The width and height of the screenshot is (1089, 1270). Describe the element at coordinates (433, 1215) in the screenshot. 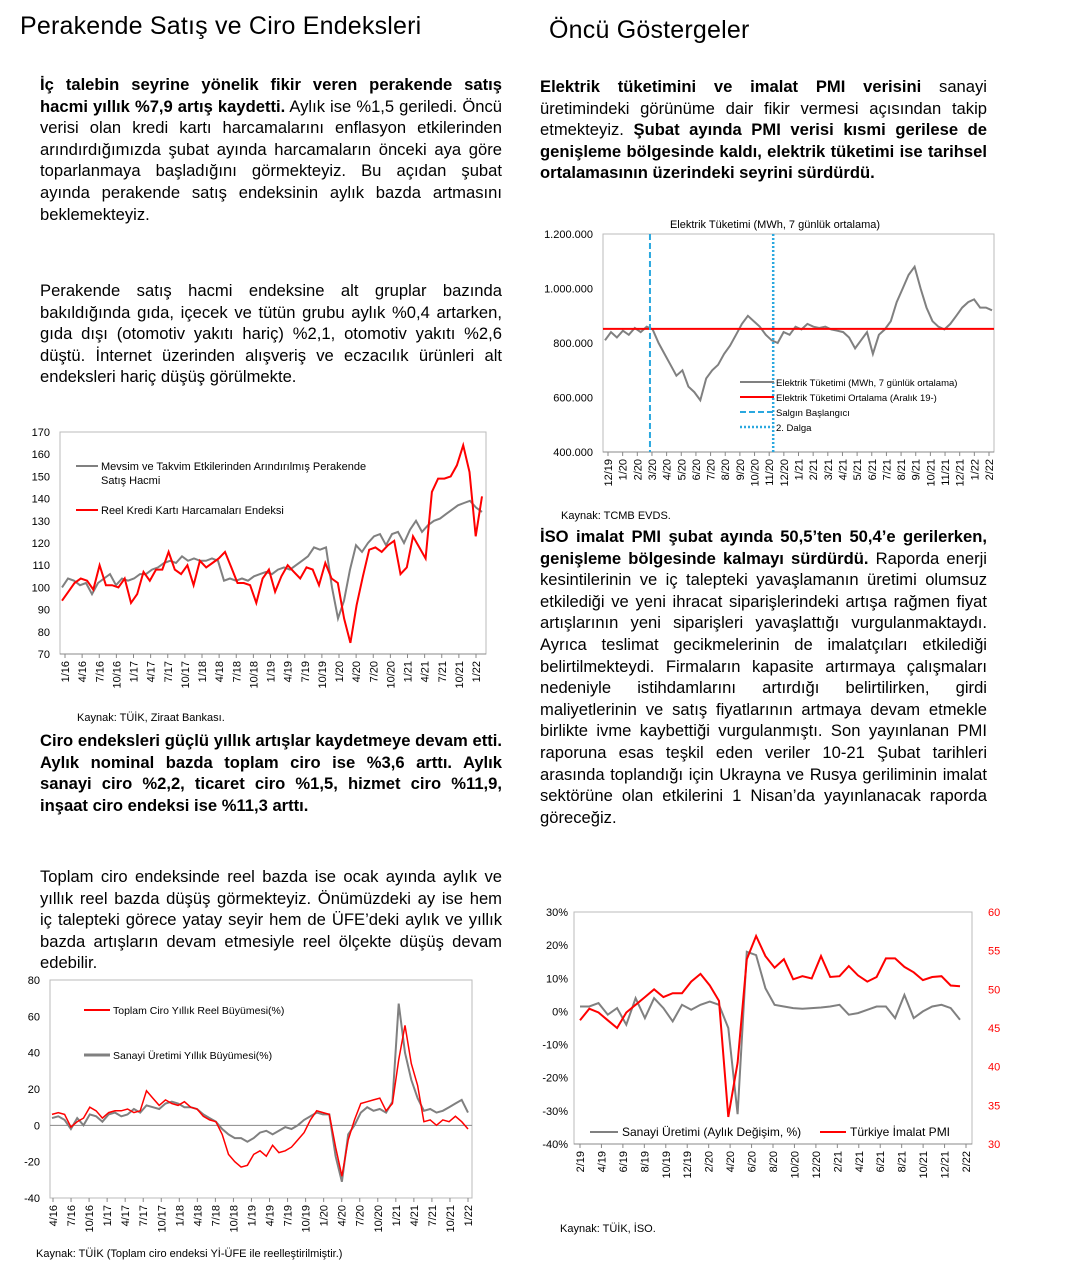

I see `turnover-xtick-label: 7/21` at that location.